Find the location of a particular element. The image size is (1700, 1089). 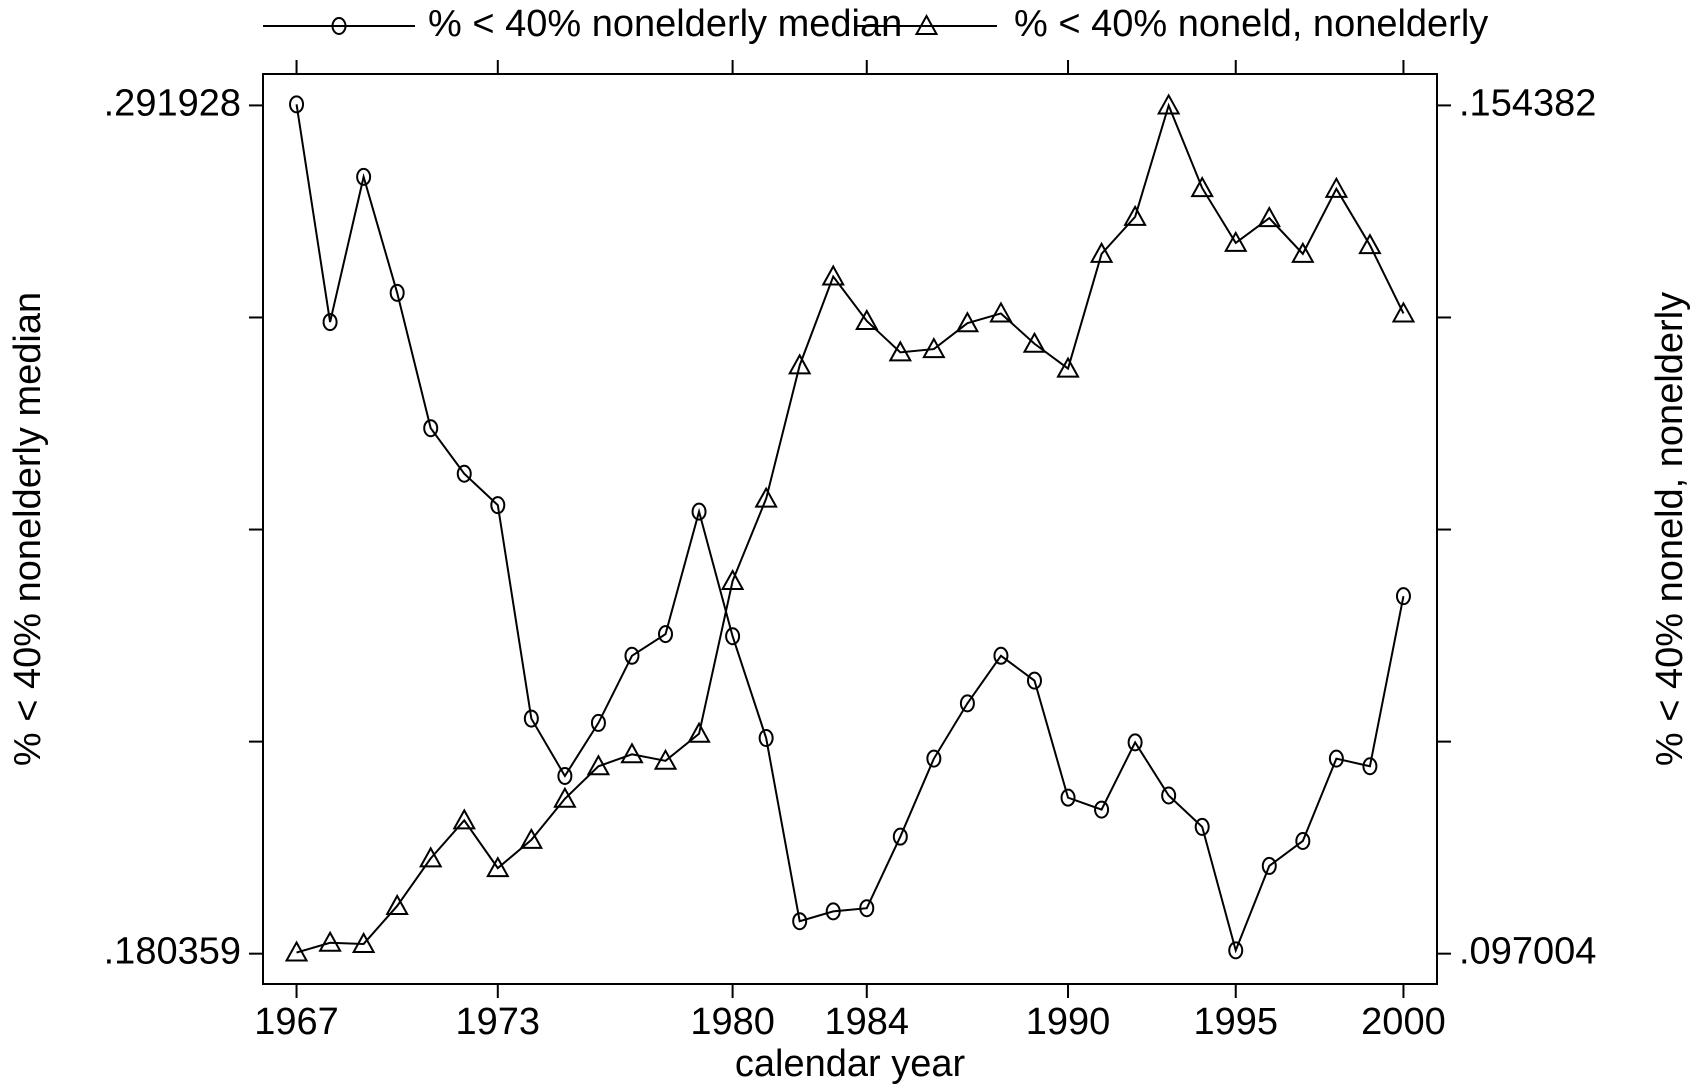

x-tick-label: 1995 is located at coordinates (1235, 1022).